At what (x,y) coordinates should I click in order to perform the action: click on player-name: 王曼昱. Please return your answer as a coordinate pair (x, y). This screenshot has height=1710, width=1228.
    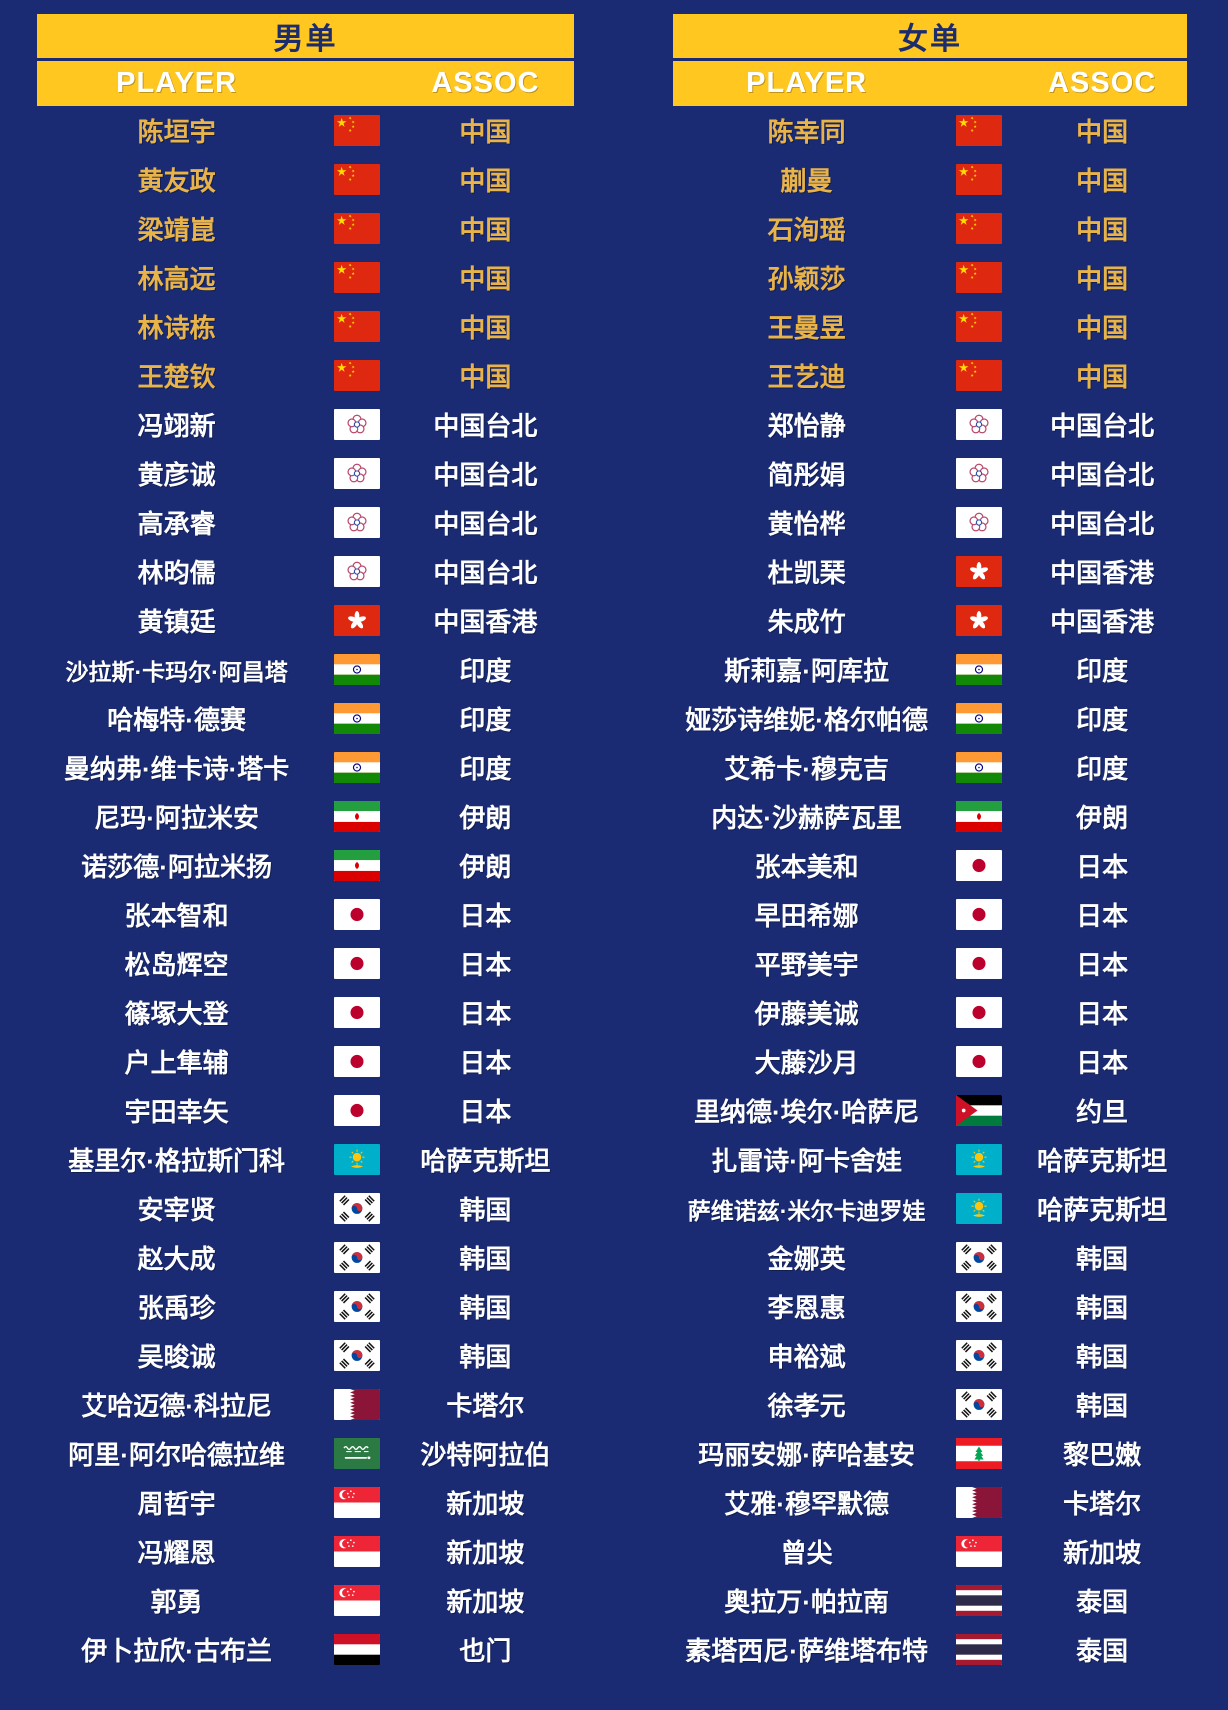
    Looking at the image, I should click on (806, 328).